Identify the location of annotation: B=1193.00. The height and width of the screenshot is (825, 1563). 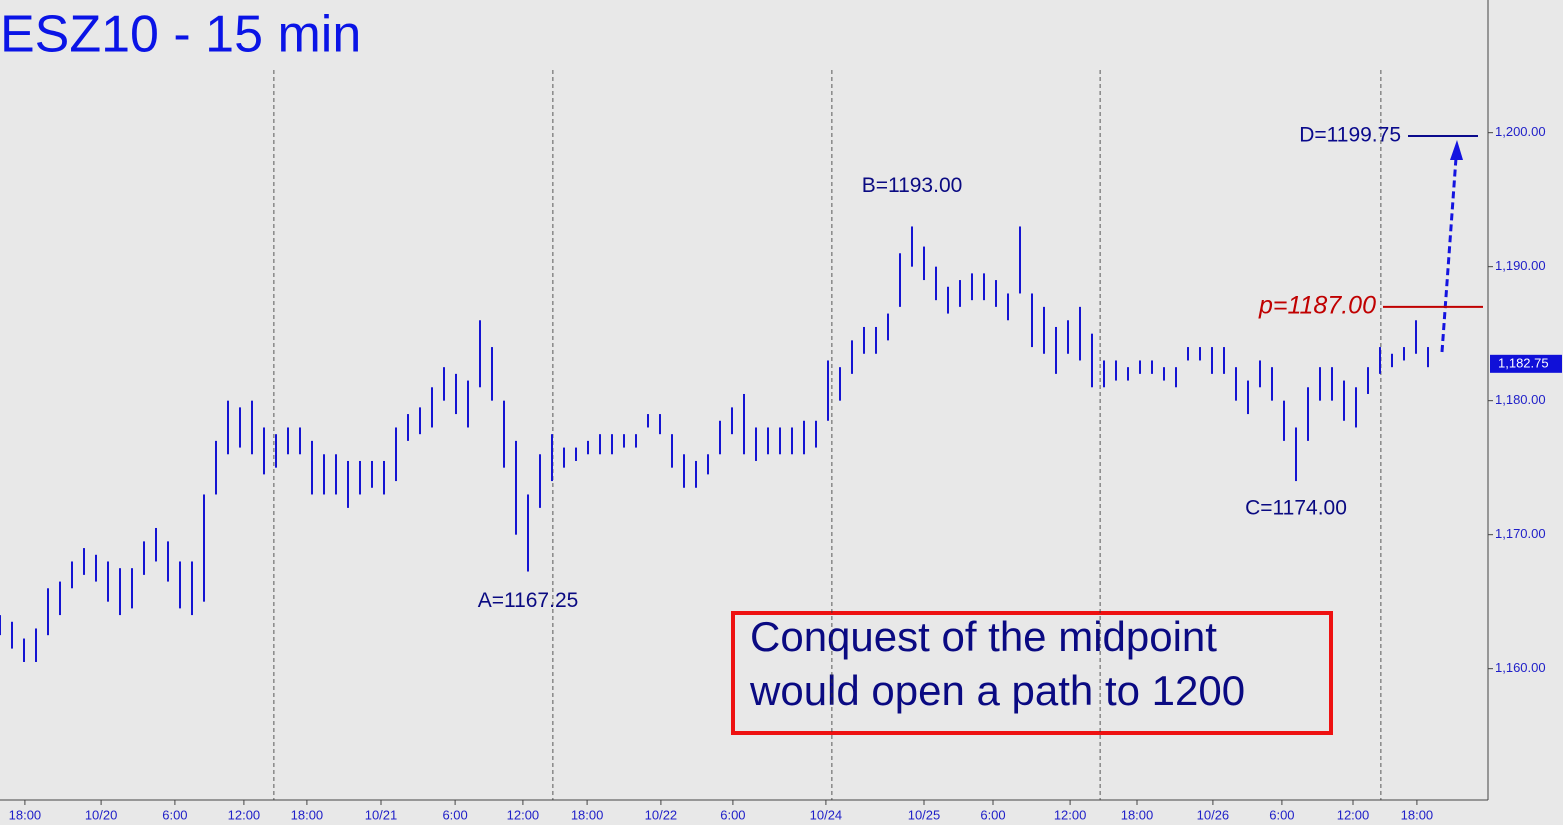
(912, 185).